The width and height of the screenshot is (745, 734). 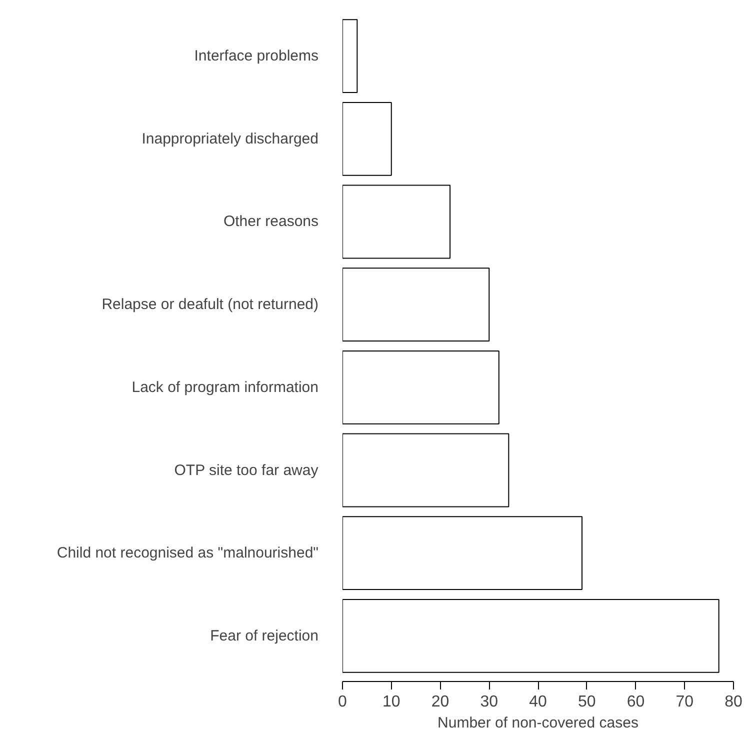 I want to click on x-tick-label: 30, so click(x=489, y=702).